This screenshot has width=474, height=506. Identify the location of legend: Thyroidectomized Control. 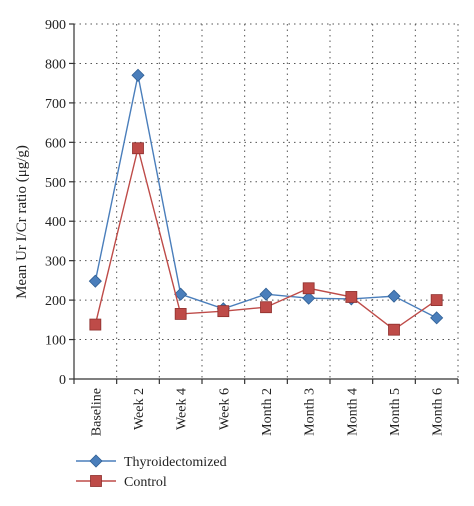
(151, 472).